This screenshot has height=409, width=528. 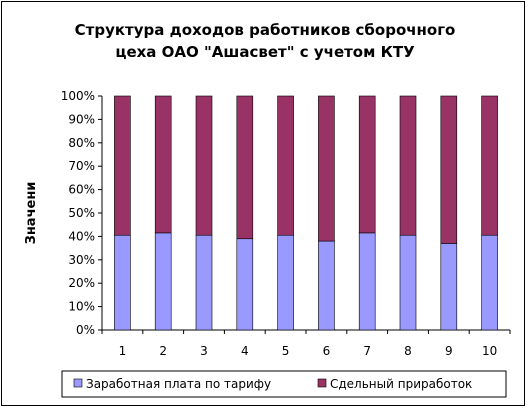 I want to click on chart-title-line-2: цеха ОАО "Ашасвет" с учетом КТУ, so click(x=265, y=52).